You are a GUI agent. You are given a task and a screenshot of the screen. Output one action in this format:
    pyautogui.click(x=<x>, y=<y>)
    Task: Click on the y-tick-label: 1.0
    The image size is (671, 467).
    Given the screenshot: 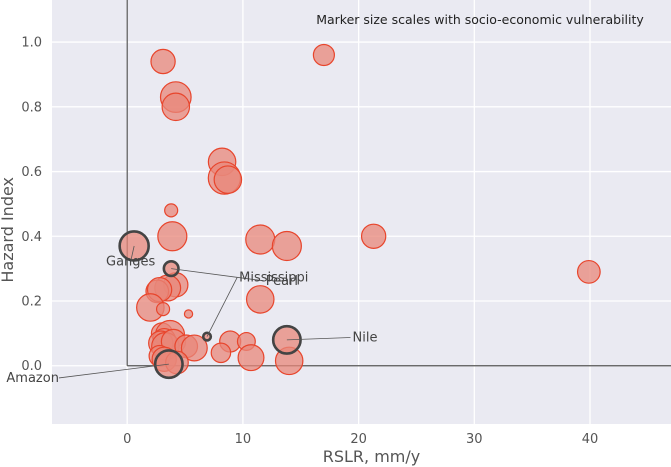 What is the action you would take?
    pyautogui.click(x=31, y=43)
    